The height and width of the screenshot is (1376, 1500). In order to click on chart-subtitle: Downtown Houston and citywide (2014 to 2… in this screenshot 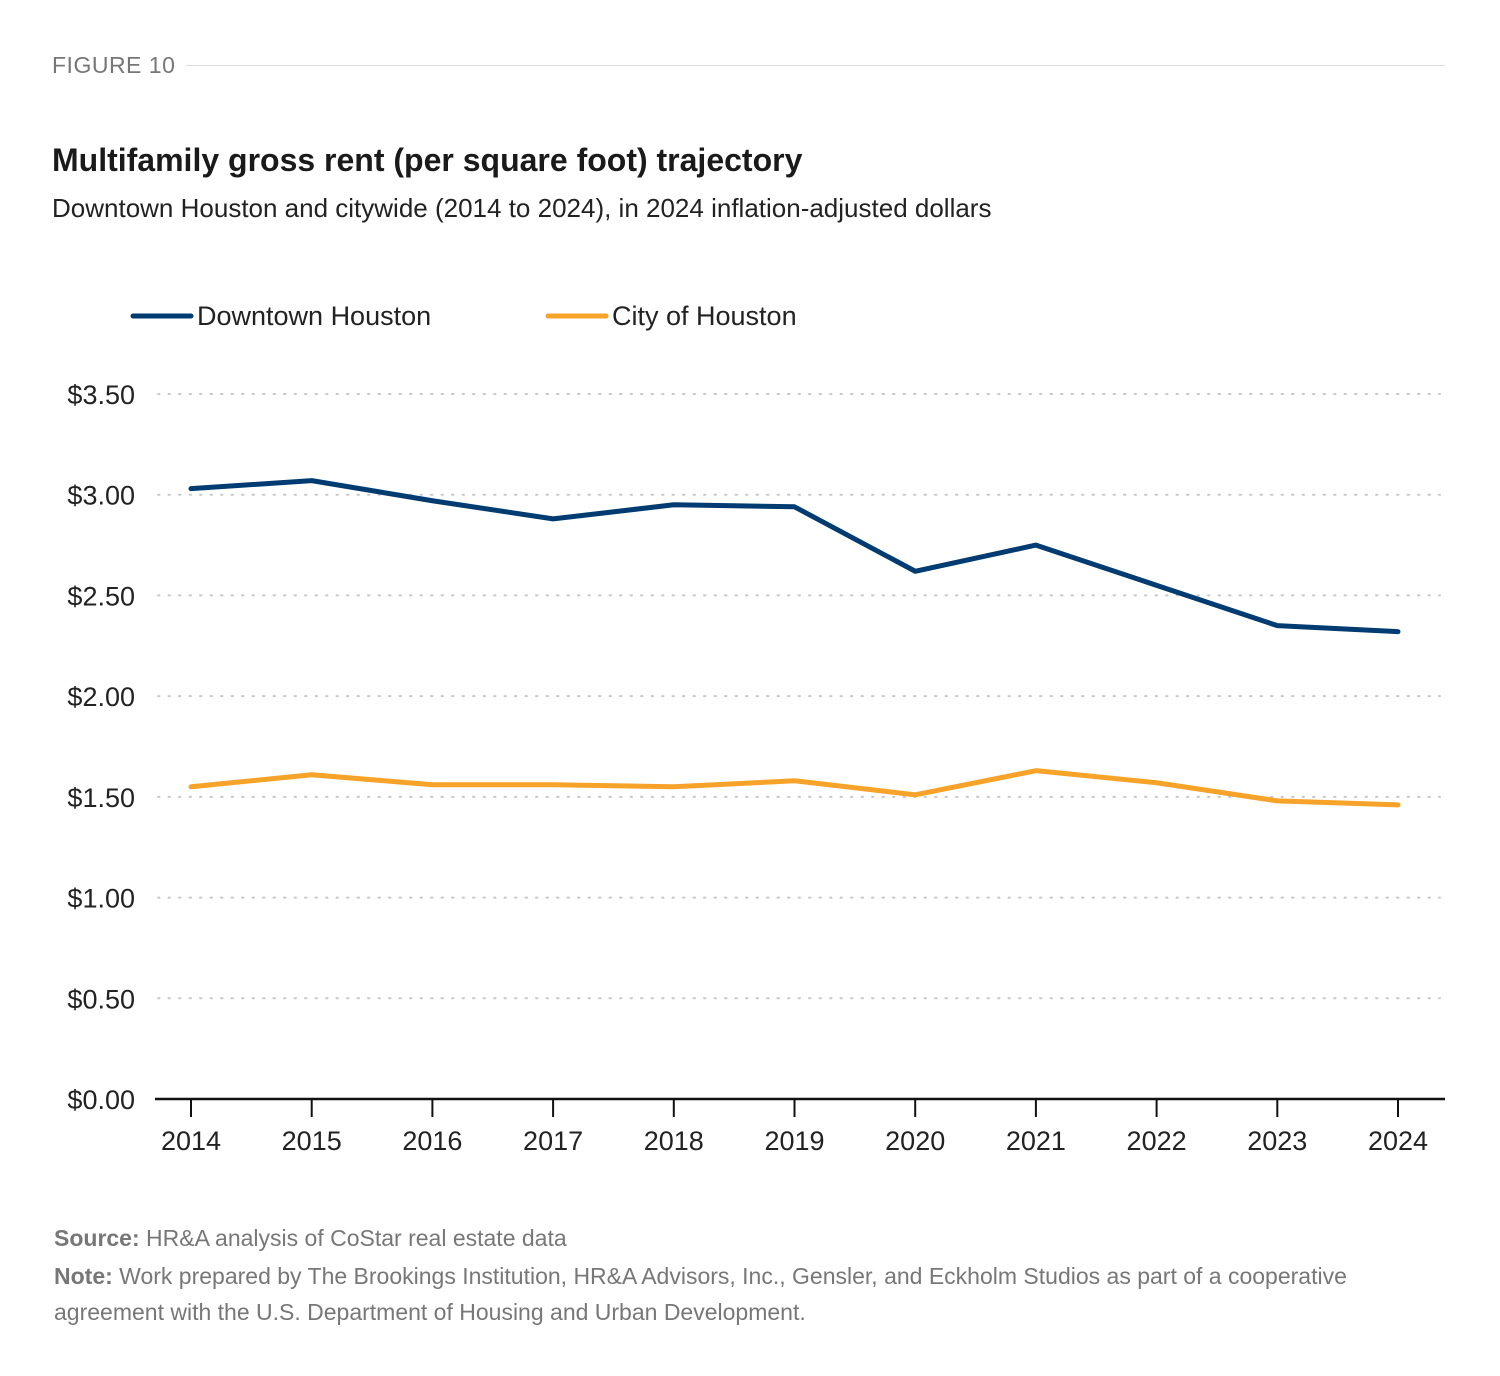, I will do `click(522, 208)`.